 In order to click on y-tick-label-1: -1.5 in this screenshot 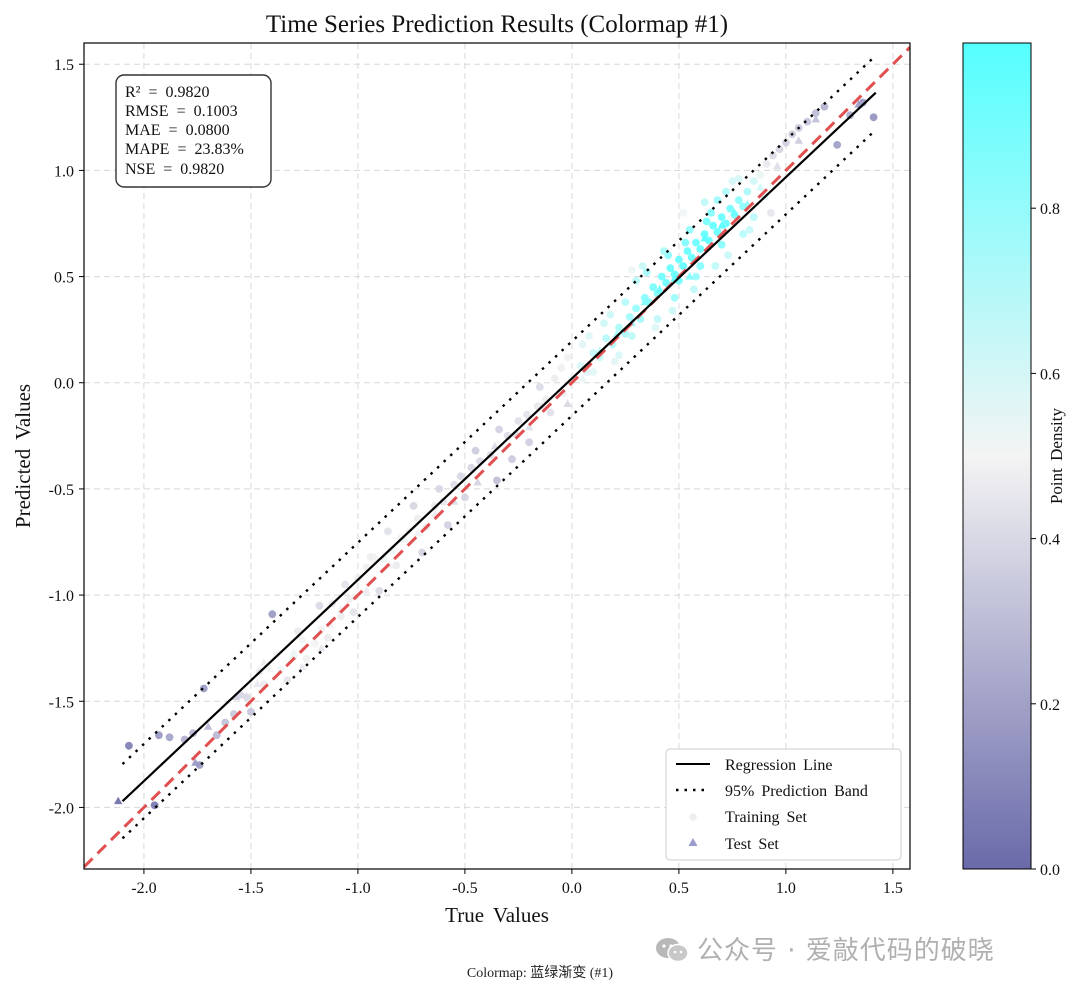, I will do `click(61, 702)`.